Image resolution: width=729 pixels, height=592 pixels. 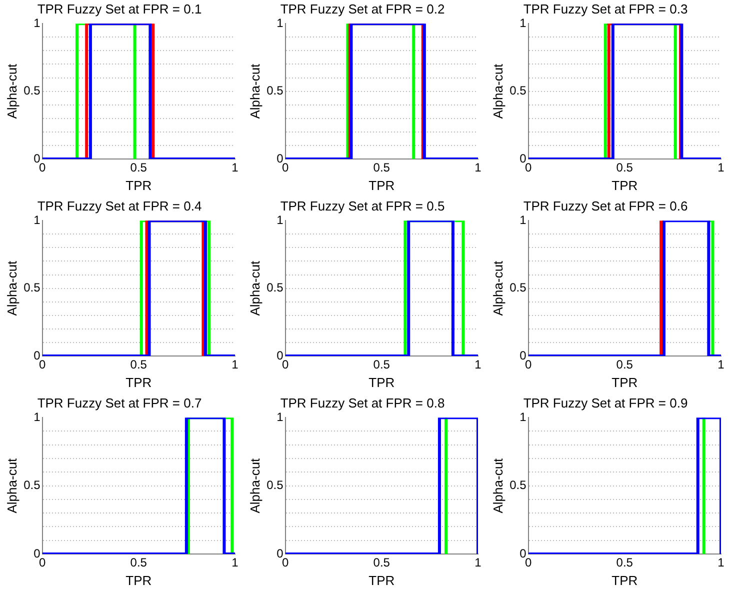 I want to click on chart-title: TPR Fuzzy Set at FPR = 0.8, so click(x=362, y=402).